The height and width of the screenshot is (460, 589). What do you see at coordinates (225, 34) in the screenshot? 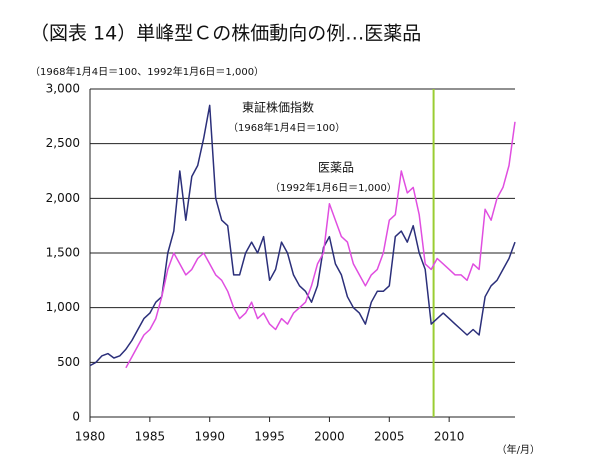
I see `chart-title: （図表 14）単峰型Ｃの株価動向の例…医薬品` at bounding box center [225, 34].